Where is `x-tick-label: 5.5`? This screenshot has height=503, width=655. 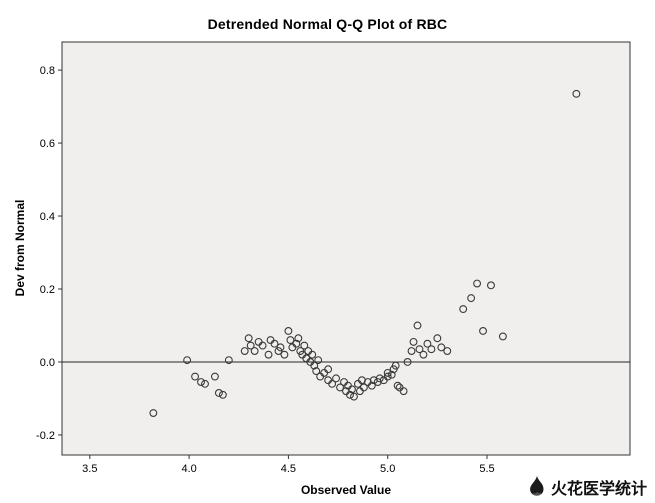
x-tick-label: 5.5 is located at coordinates (486, 469).